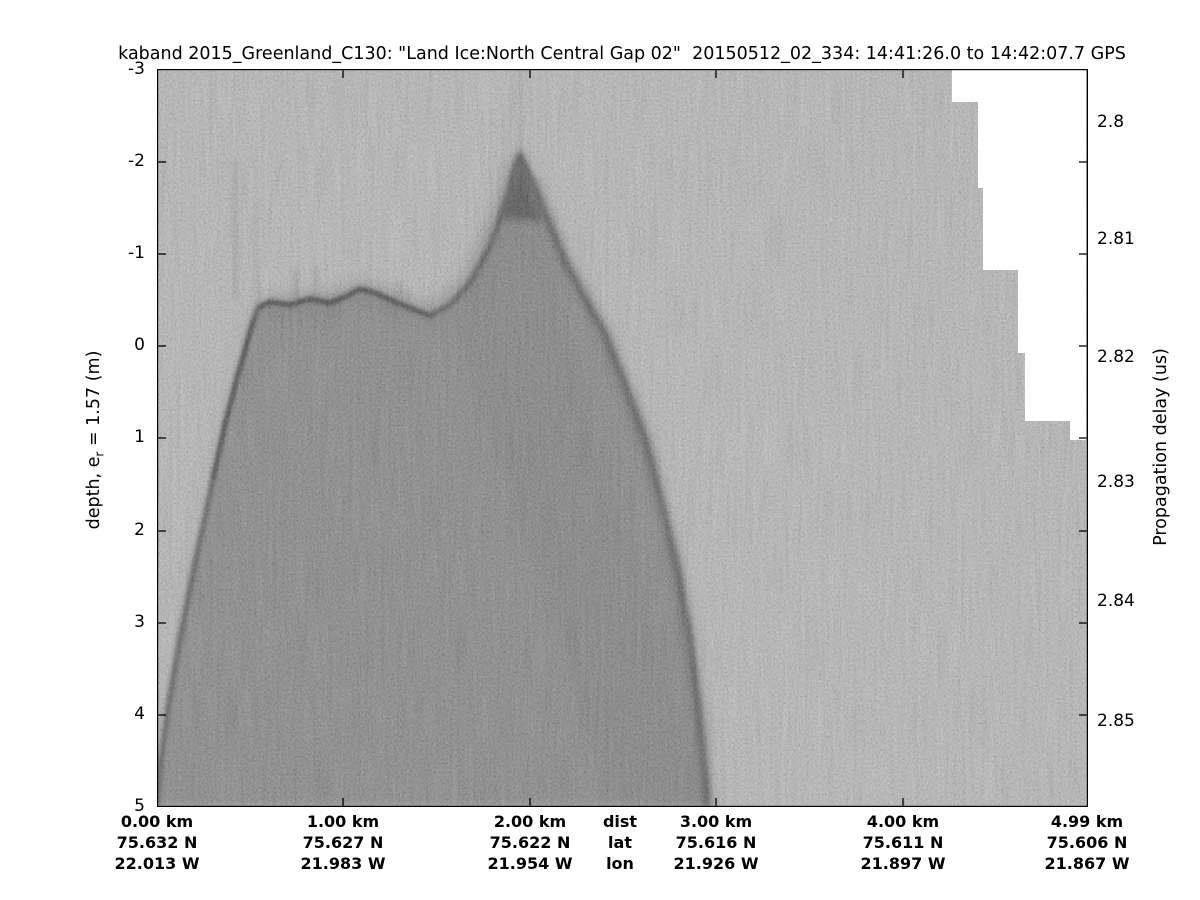 Image resolution: width=1200 pixels, height=900 pixels. I want to click on x-col-dist: 3.00 km, so click(716, 821).